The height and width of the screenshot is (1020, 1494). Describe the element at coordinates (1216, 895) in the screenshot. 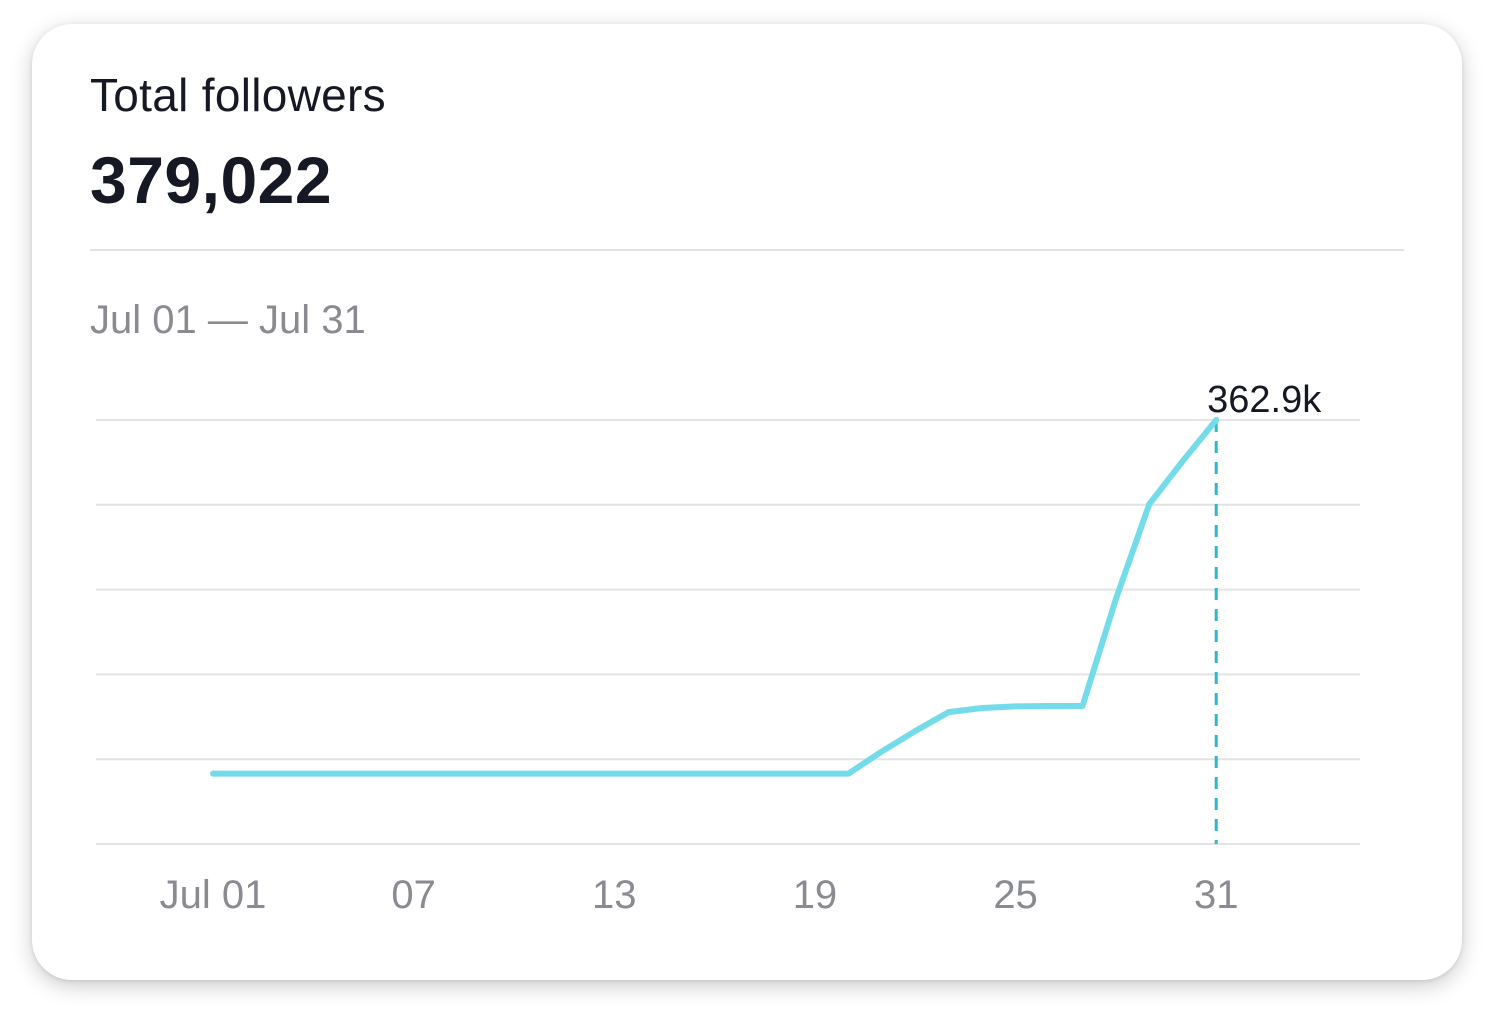

I see `x-tick-label: 31` at that location.